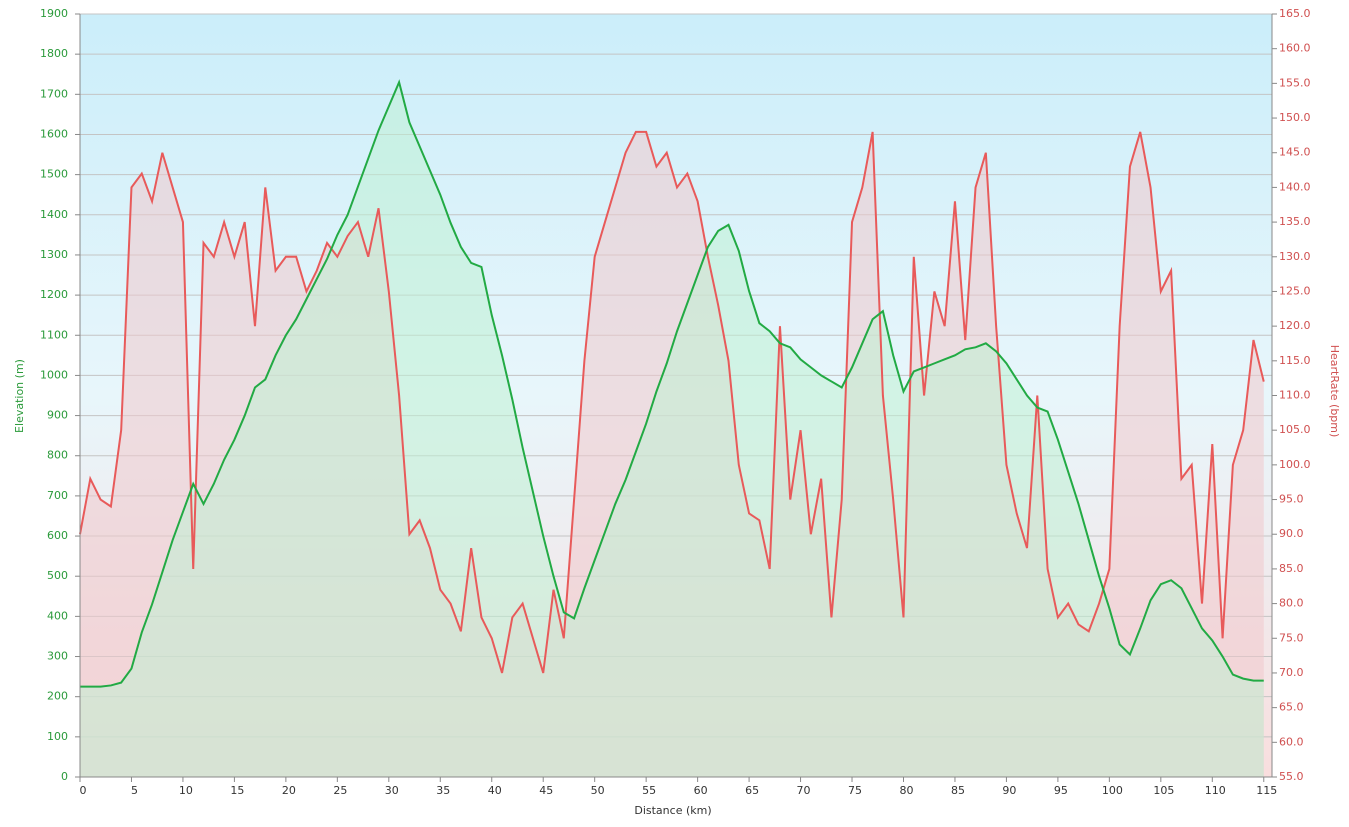  Describe the element at coordinates (340, 790) in the screenshot. I see `x-tick-label: 25` at that location.